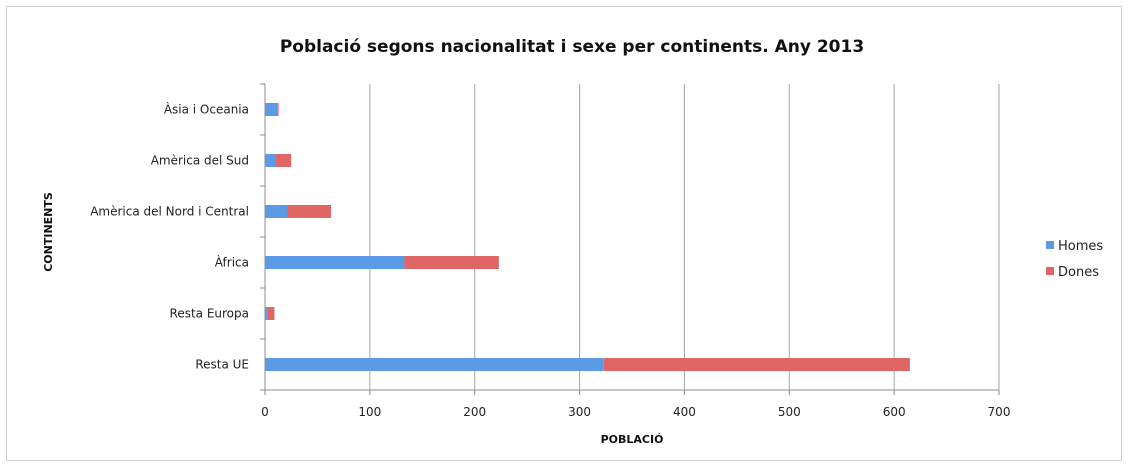 The width and height of the screenshot is (1128, 467). What do you see at coordinates (579, 412) in the screenshot?
I see `x-tick-label: 300` at bounding box center [579, 412].